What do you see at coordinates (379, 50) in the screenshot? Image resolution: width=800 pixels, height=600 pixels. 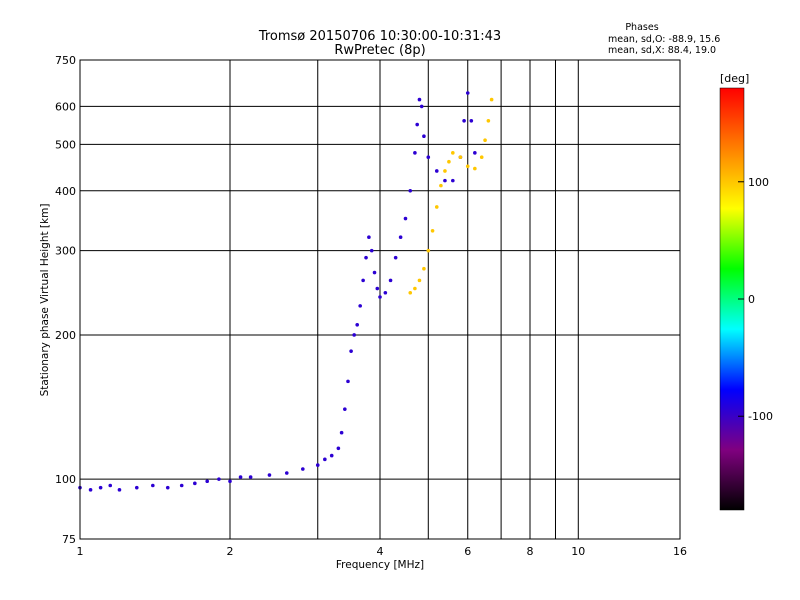 I see `chart-subtitle: RwPretec (8p)` at bounding box center [379, 50].